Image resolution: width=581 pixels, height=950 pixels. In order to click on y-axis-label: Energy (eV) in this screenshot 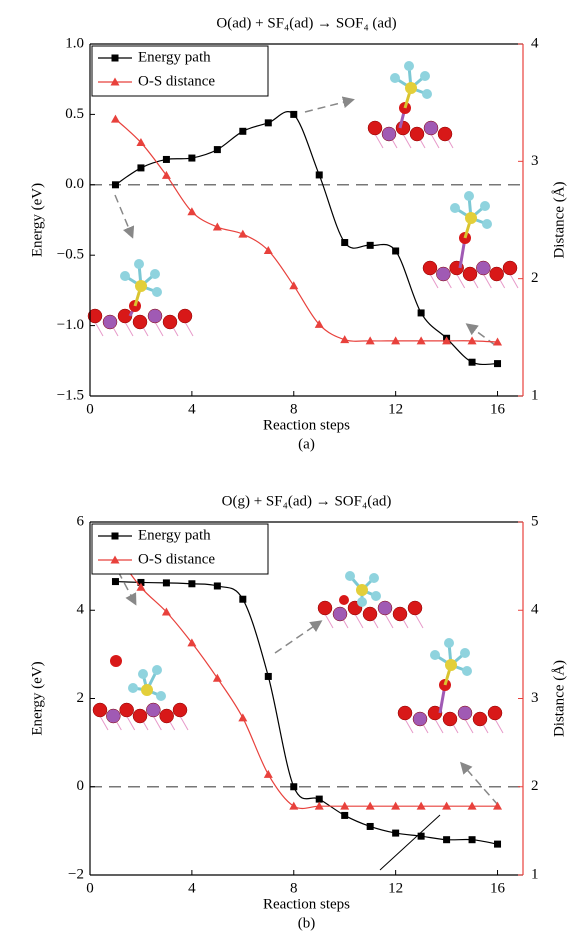, I will do `click(37, 698)`.